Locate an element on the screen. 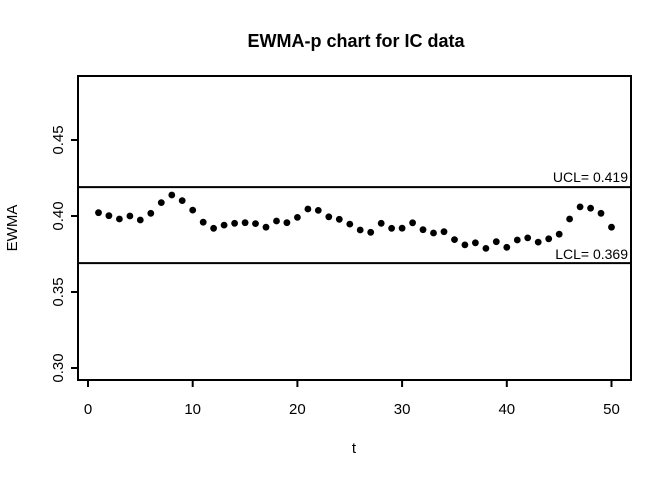  x-tick-label: 50 is located at coordinates (611, 409).